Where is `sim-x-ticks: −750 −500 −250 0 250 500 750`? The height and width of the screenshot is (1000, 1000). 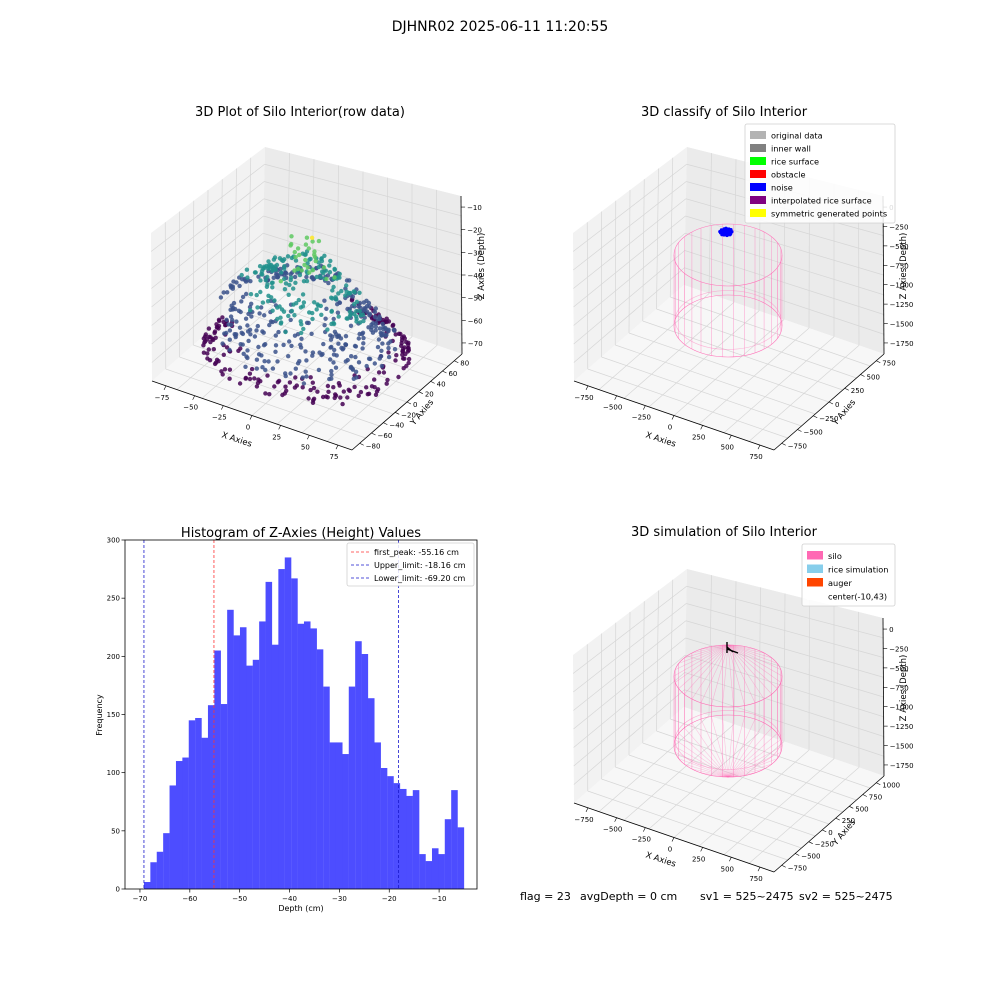 sim-x-ticks: −750 −500 −250 0 250 500 750 is located at coordinates (668, 845).